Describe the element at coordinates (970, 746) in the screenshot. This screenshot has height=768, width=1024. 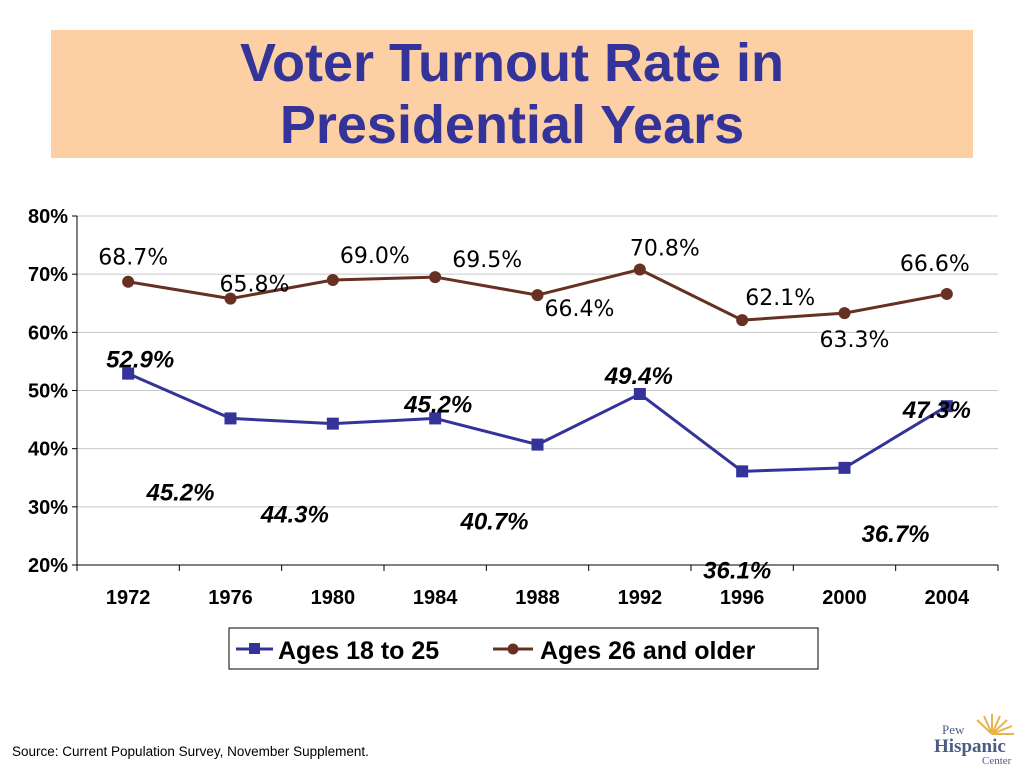
I see `logo-text-hispanic: Hispanic` at that location.